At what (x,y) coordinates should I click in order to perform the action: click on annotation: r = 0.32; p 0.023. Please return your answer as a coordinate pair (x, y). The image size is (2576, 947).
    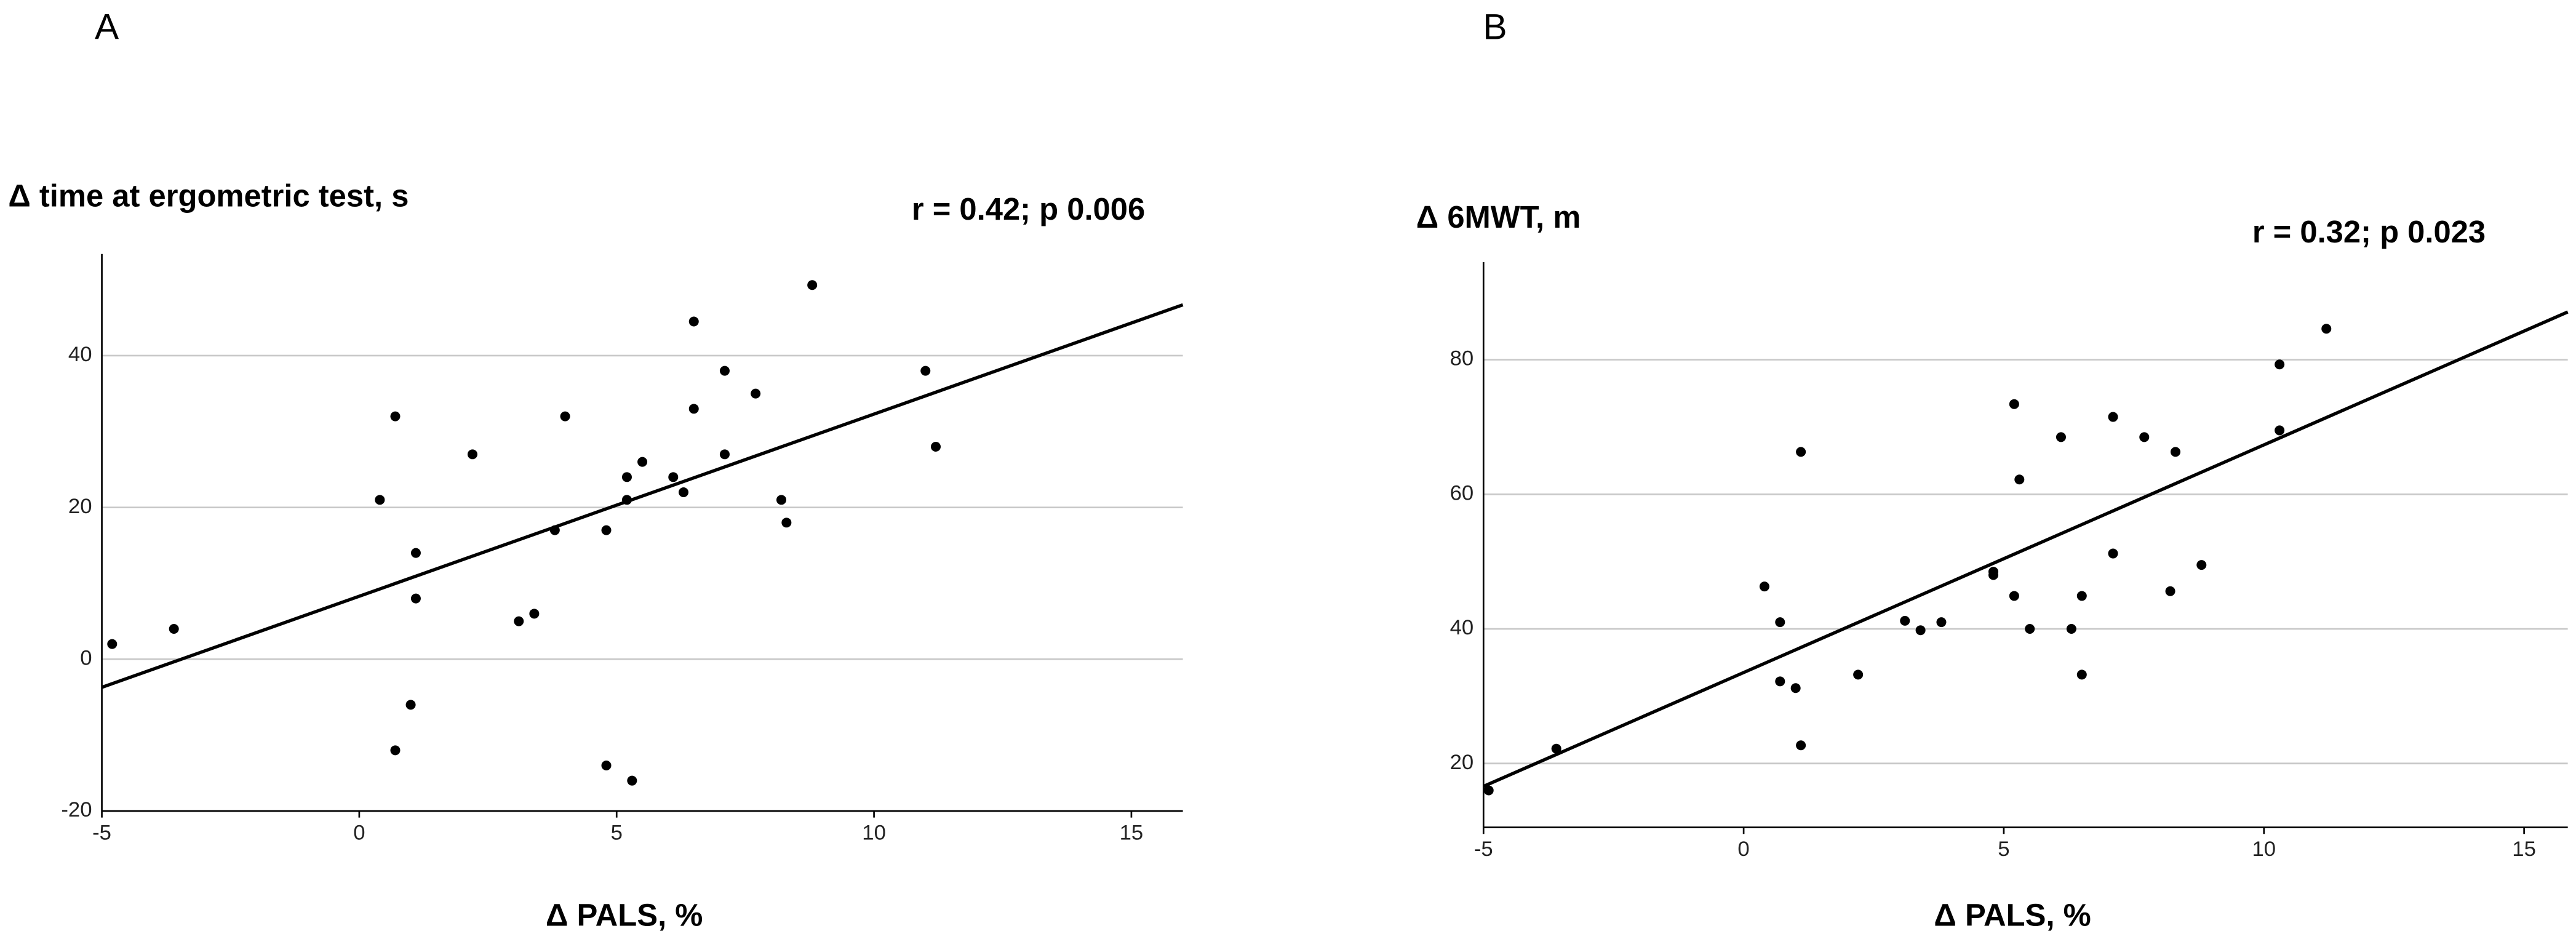
    Looking at the image, I should click on (2369, 231).